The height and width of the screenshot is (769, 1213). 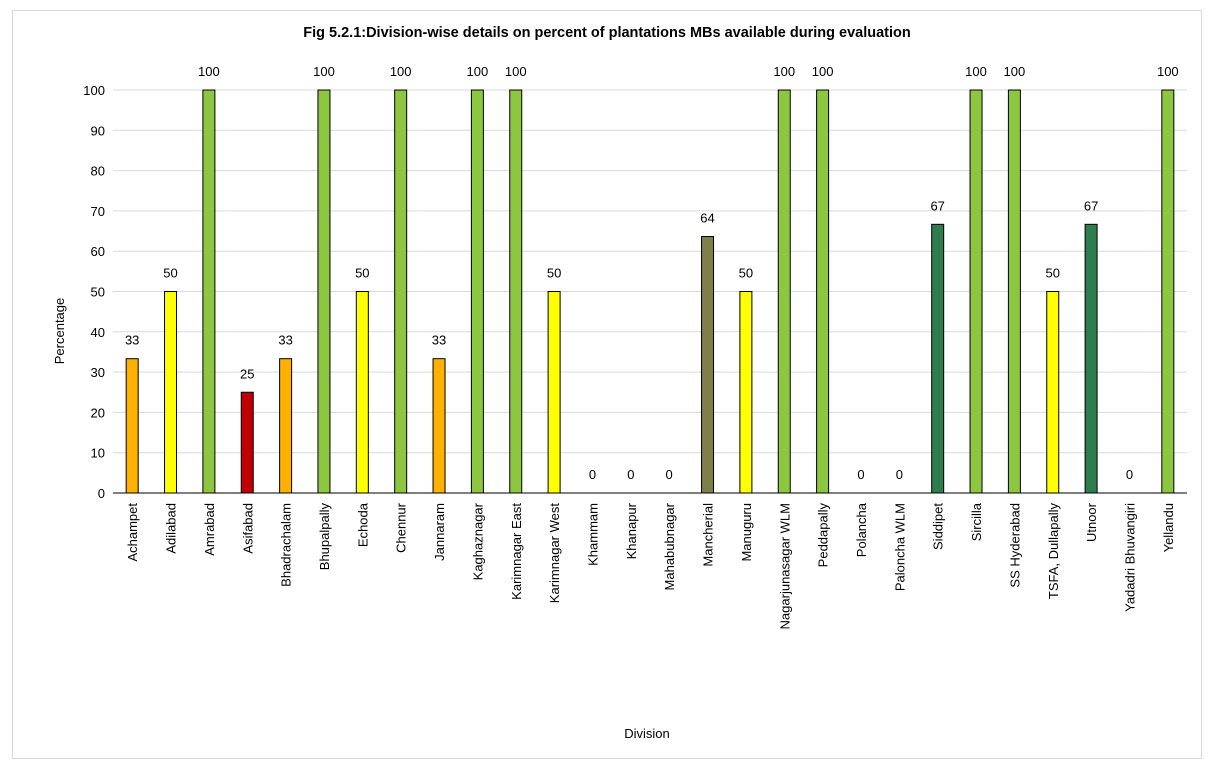 I want to click on x-tick-label: Karimnagar West, so click(x=554, y=553).